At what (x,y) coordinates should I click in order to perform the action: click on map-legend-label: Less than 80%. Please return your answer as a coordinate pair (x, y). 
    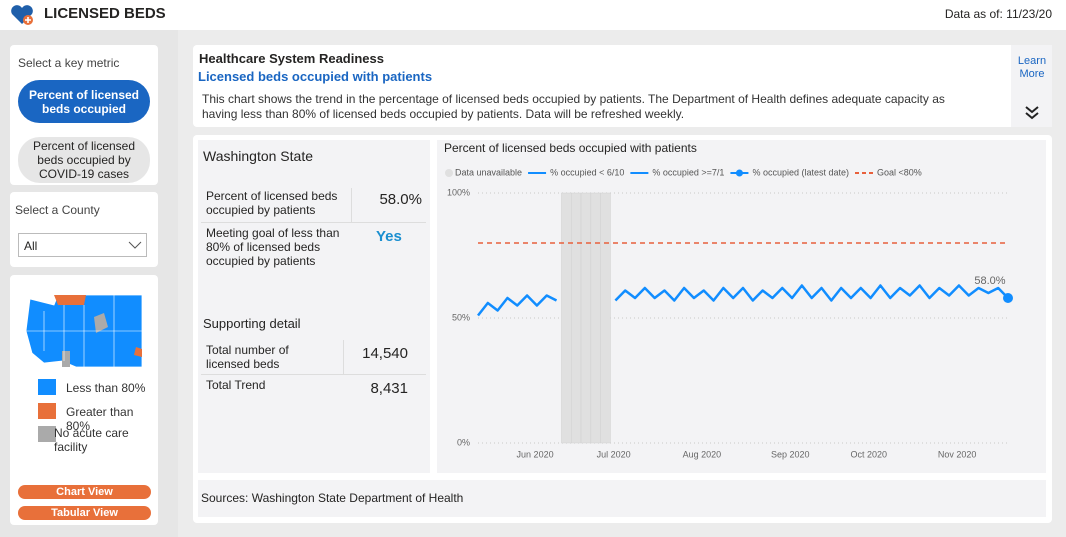
    Looking at the image, I should click on (106, 388).